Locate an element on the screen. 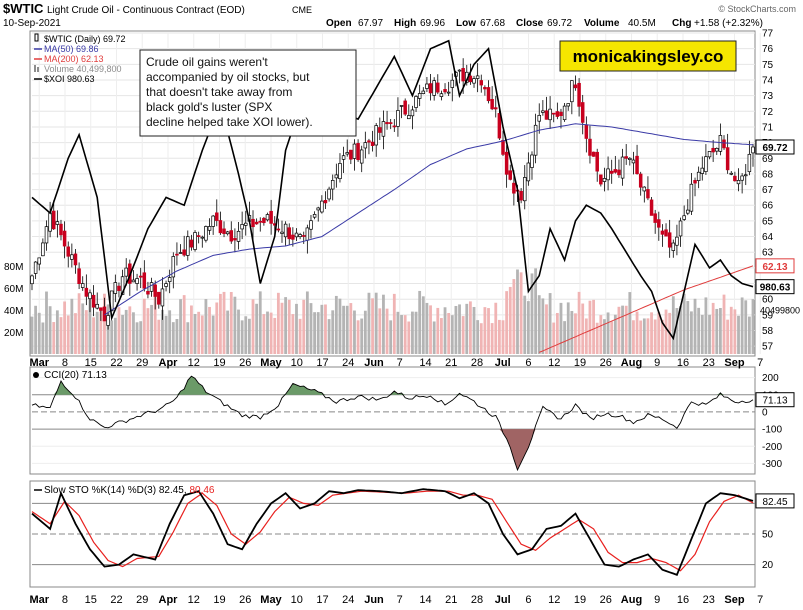 This screenshot has width=803, height=610. sto-x-tick-label: 21 is located at coordinates (451, 600).